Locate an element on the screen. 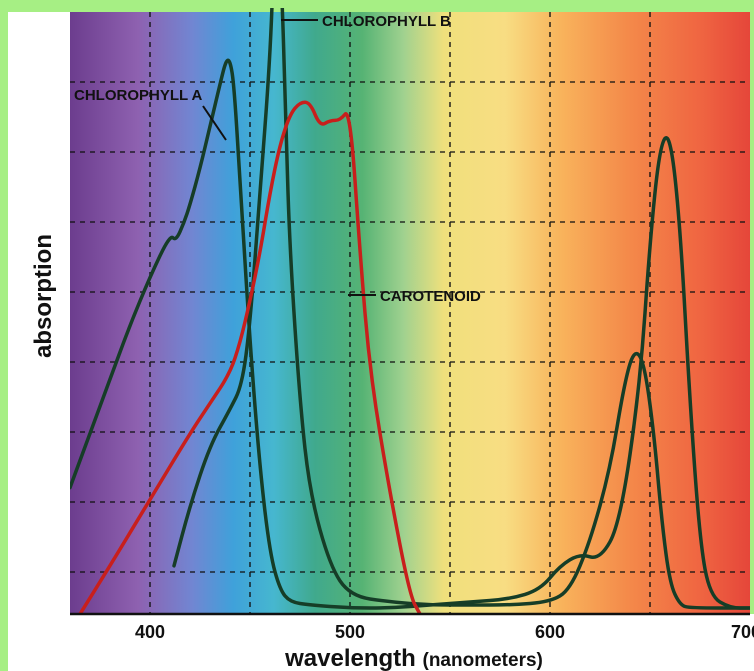 The height and width of the screenshot is (671, 754). left-margin is located at coordinates (39, 313).